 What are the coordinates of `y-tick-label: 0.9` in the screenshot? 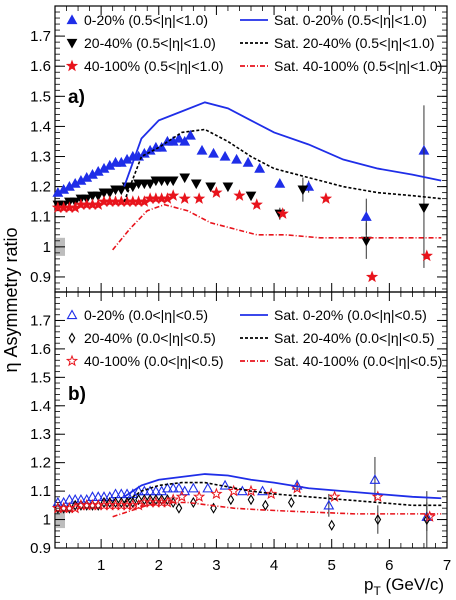 It's located at (40, 277).